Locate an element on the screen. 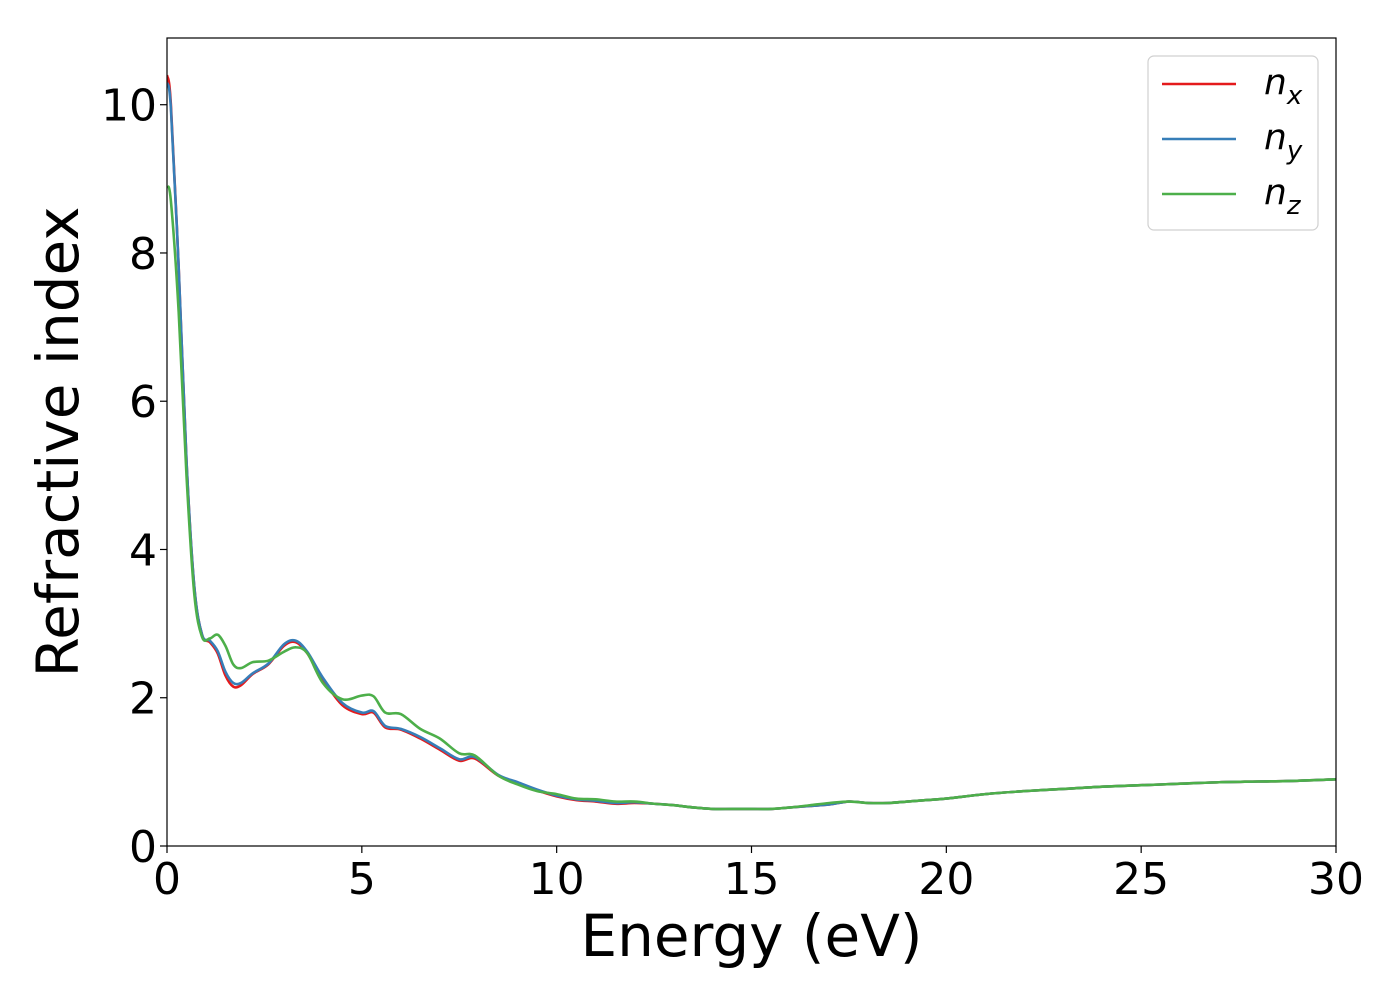  y-tick-label: 10 is located at coordinates (129, 106).